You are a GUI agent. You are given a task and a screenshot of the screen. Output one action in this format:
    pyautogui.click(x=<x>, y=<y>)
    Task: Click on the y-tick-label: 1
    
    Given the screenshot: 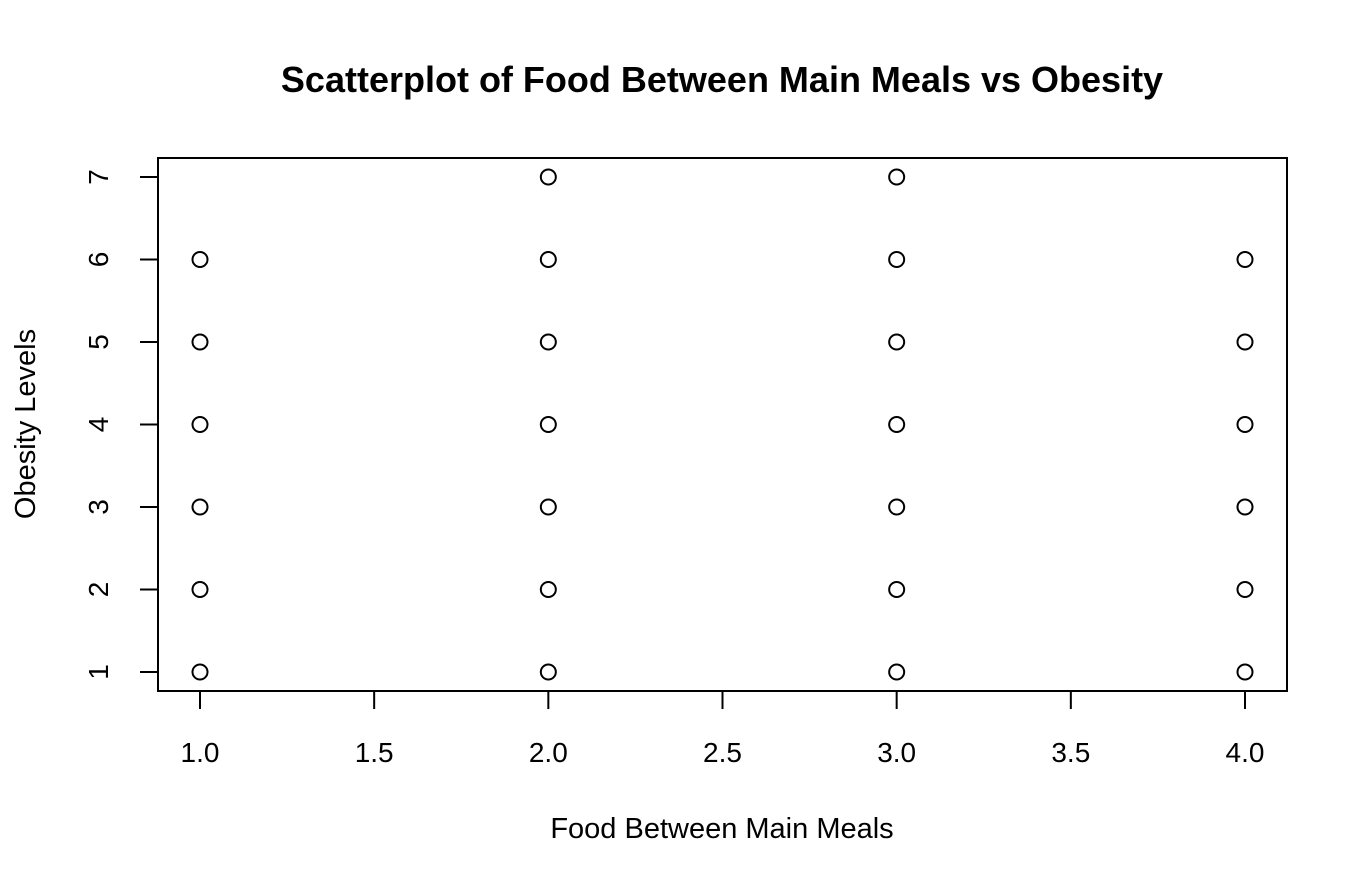 What is the action you would take?
    pyautogui.click(x=98, y=672)
    